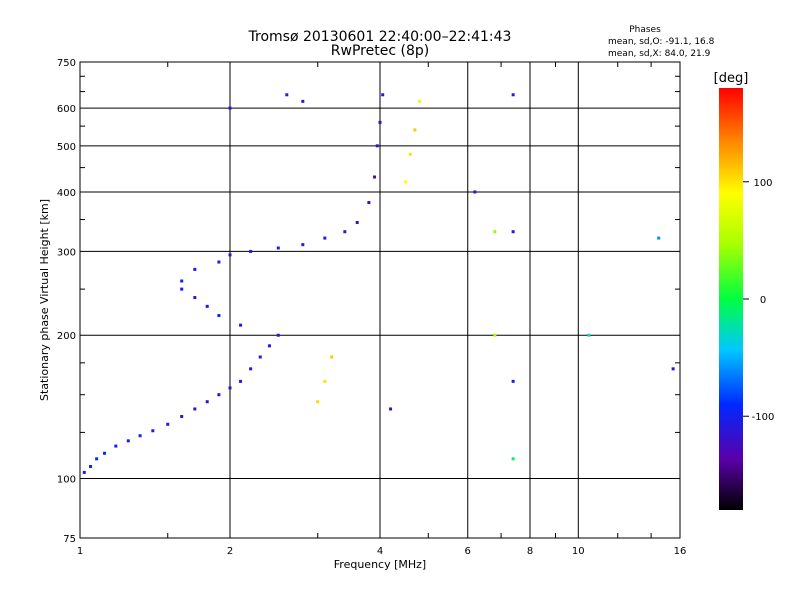  What do you see at coordinates (66, 147) in the screenshot?
I see `y-tick-label: 500` at bounding box center [66, 147].